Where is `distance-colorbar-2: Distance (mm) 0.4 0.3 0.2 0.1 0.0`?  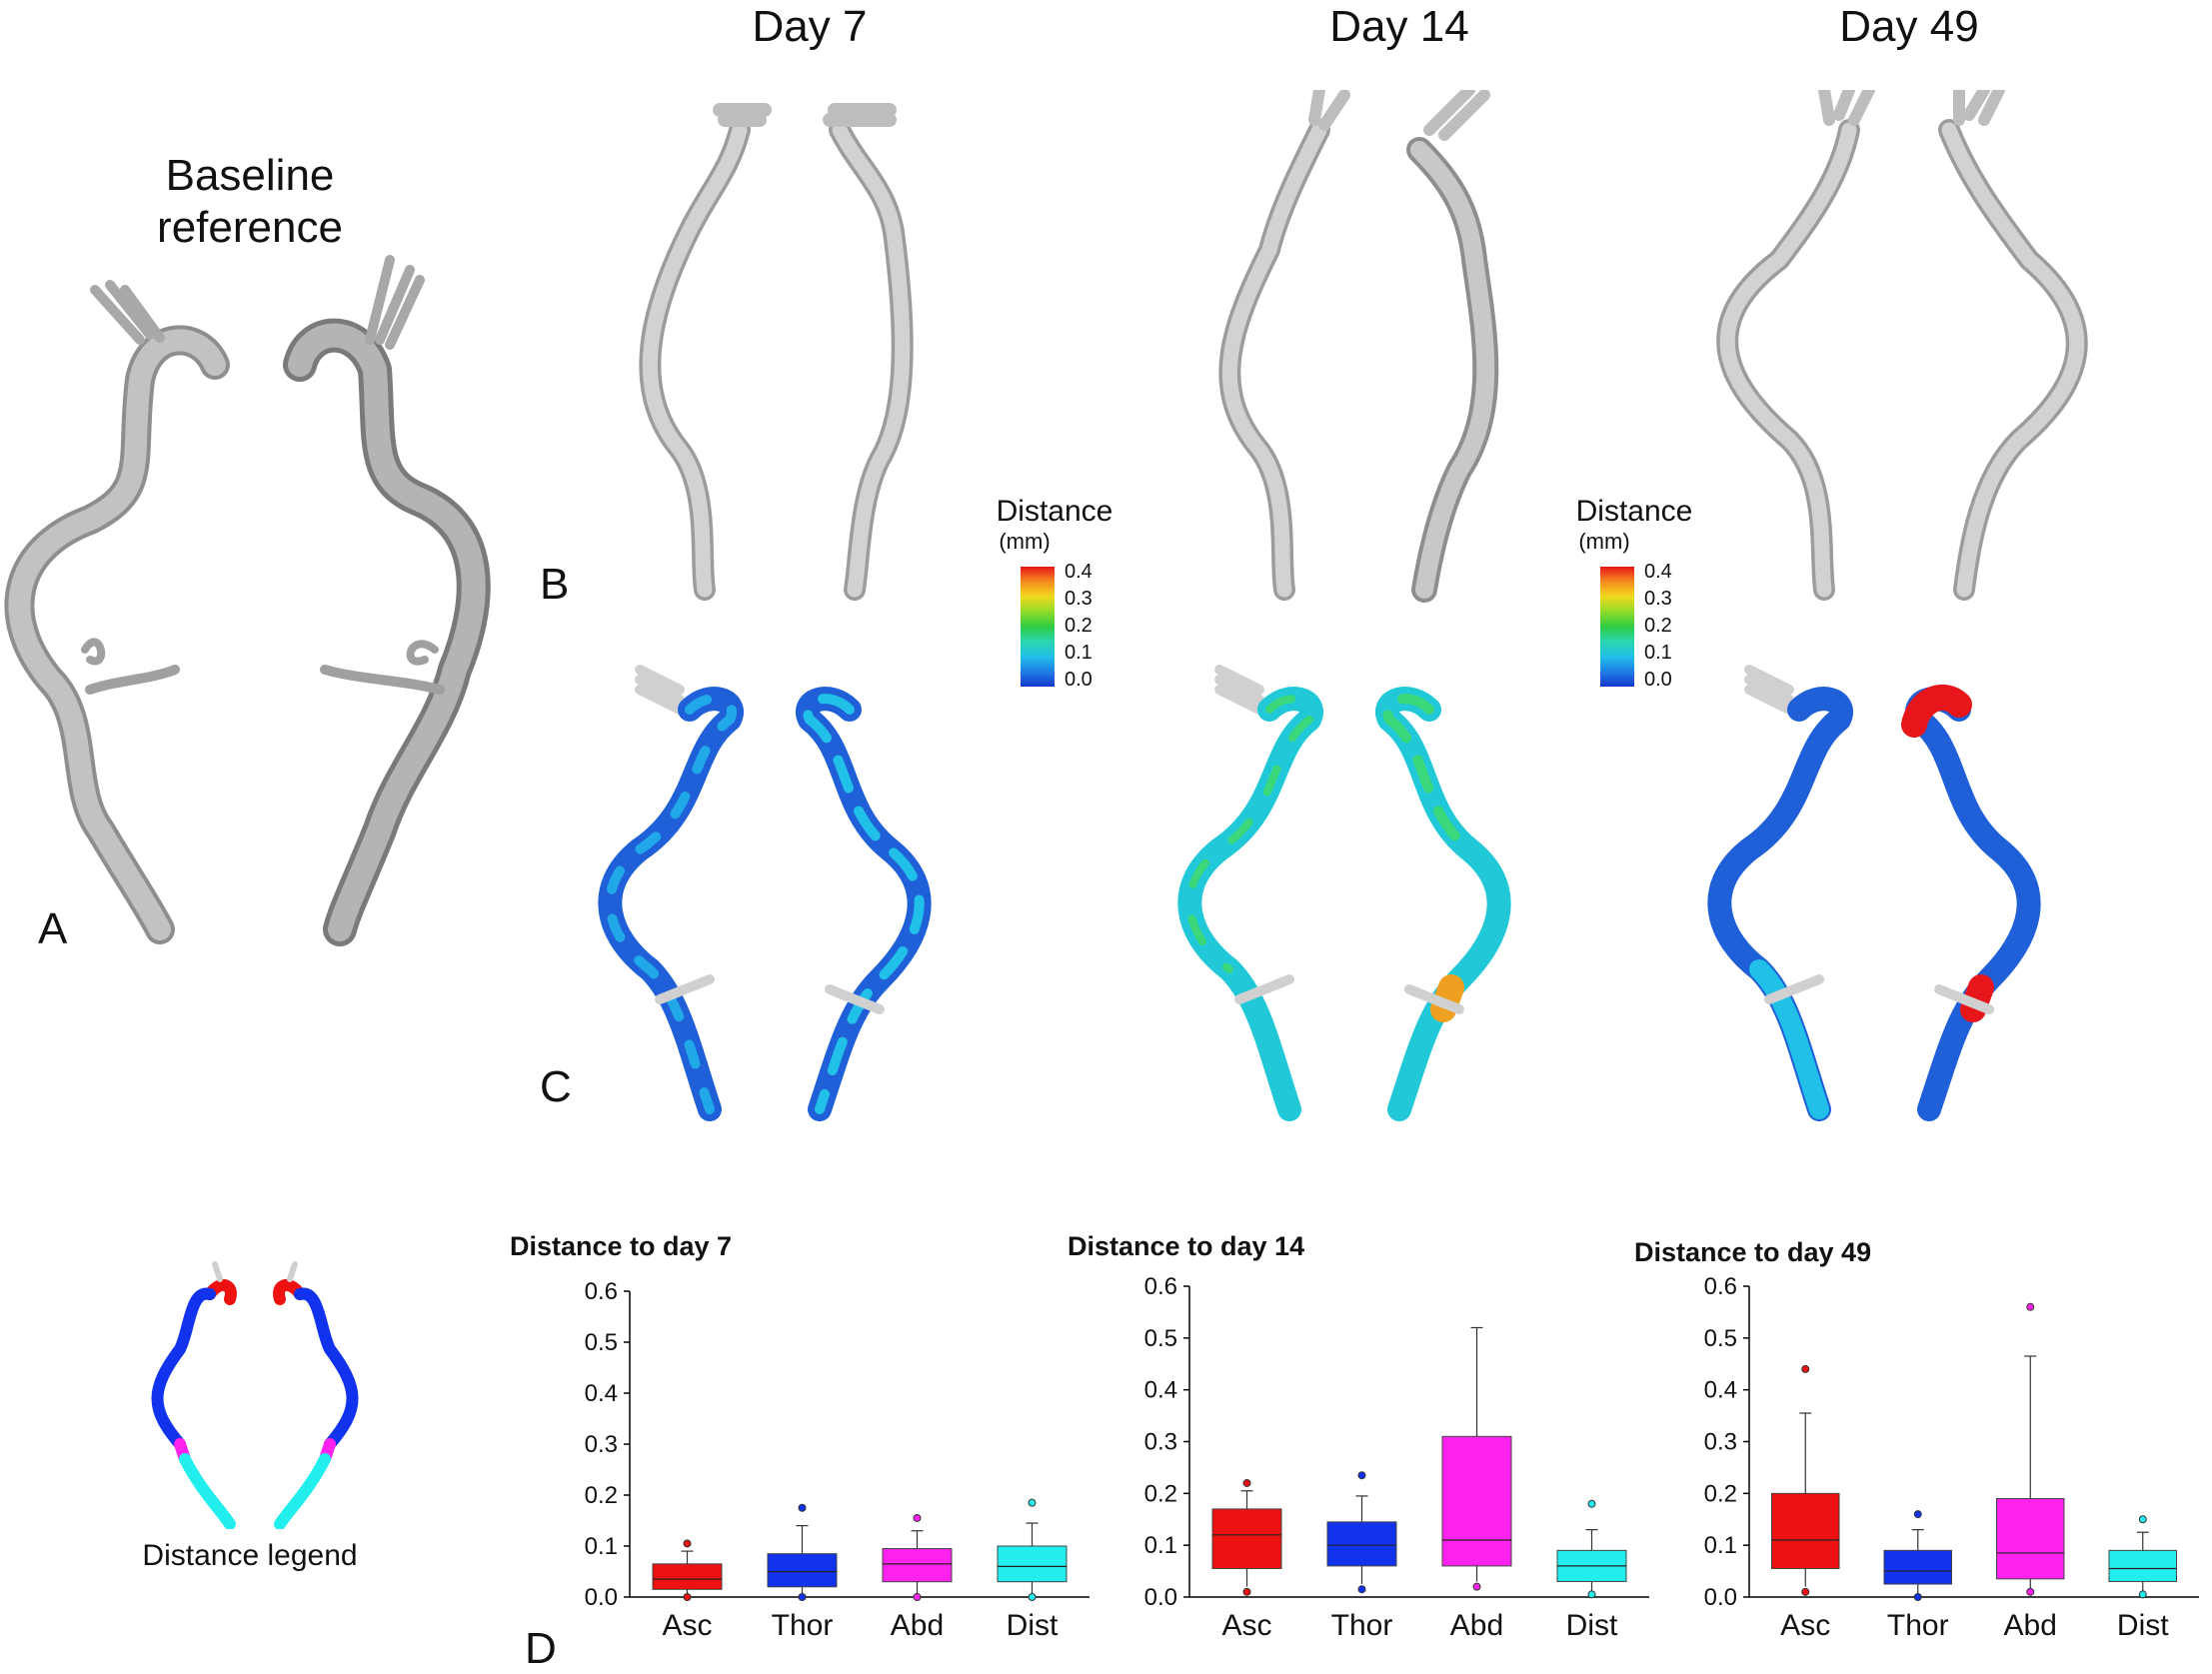 distance-colorbar-2: Distance (mm) 0.4 0.3 0.2 0.1 0.0 is located at coordinates (1634, 593).